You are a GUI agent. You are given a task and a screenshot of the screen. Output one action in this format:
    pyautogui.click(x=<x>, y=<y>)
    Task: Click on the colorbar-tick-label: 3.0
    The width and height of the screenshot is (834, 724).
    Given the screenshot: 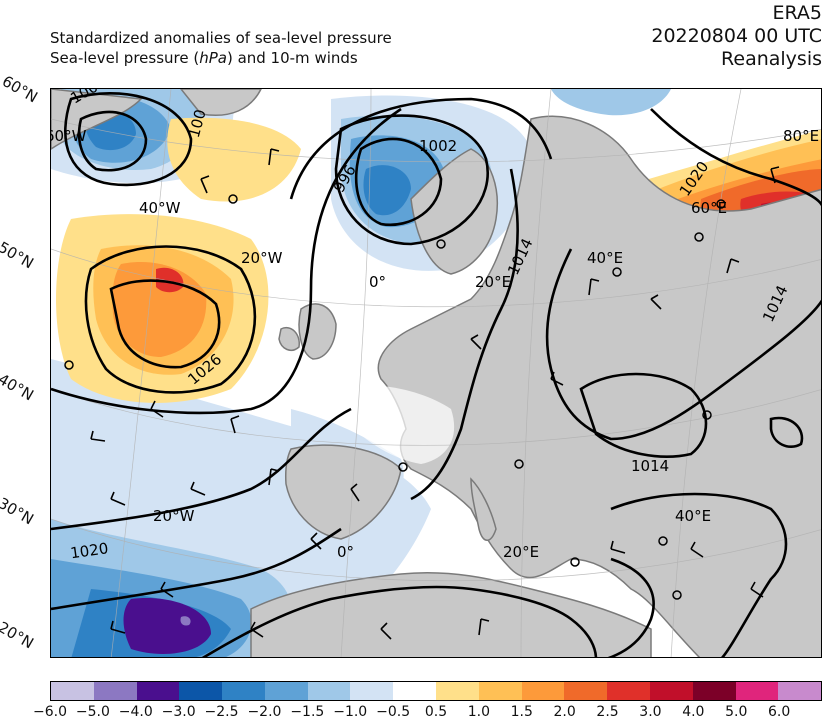 What is the action you would take?
    pyautogui.click(x=650, y=712)
    